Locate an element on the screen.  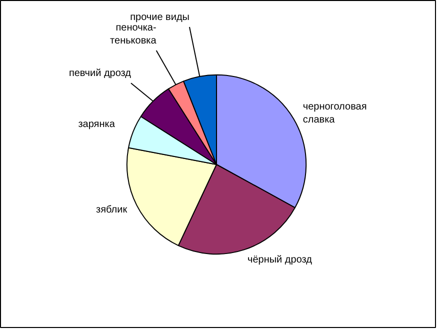
slice-label: зарянка is located at coordinates (97, 124).